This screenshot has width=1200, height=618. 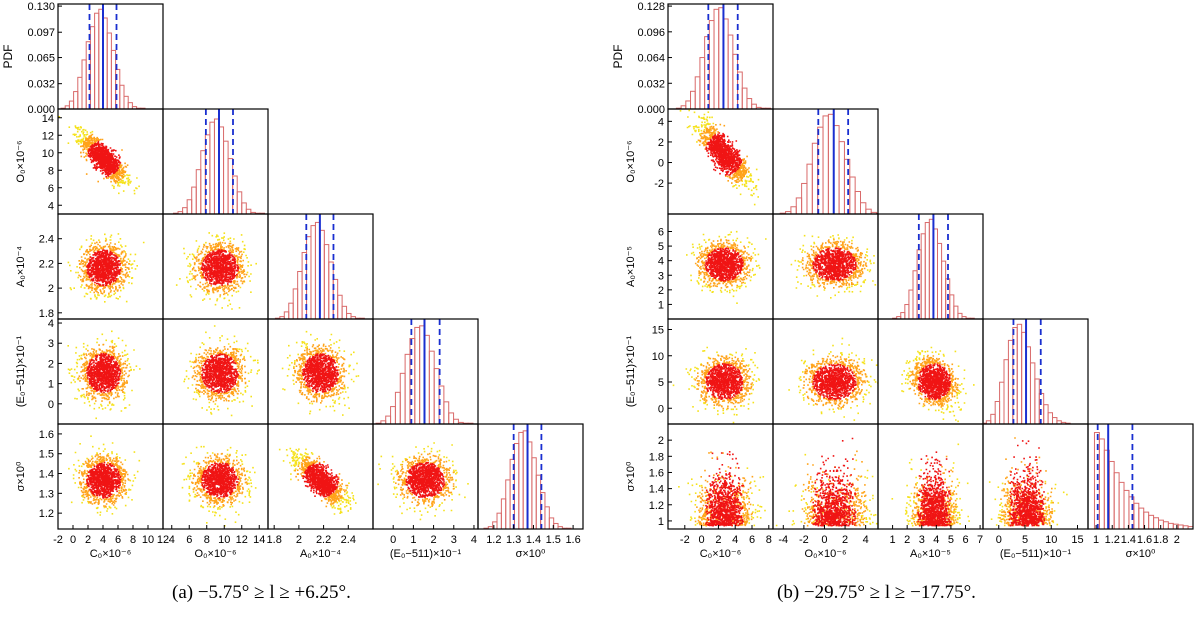 What do you see at coordinates (21, 266) in the screenshot?
I see `y-axis-label: A₀×10⁻⁴` at bounding box center [21, 266].